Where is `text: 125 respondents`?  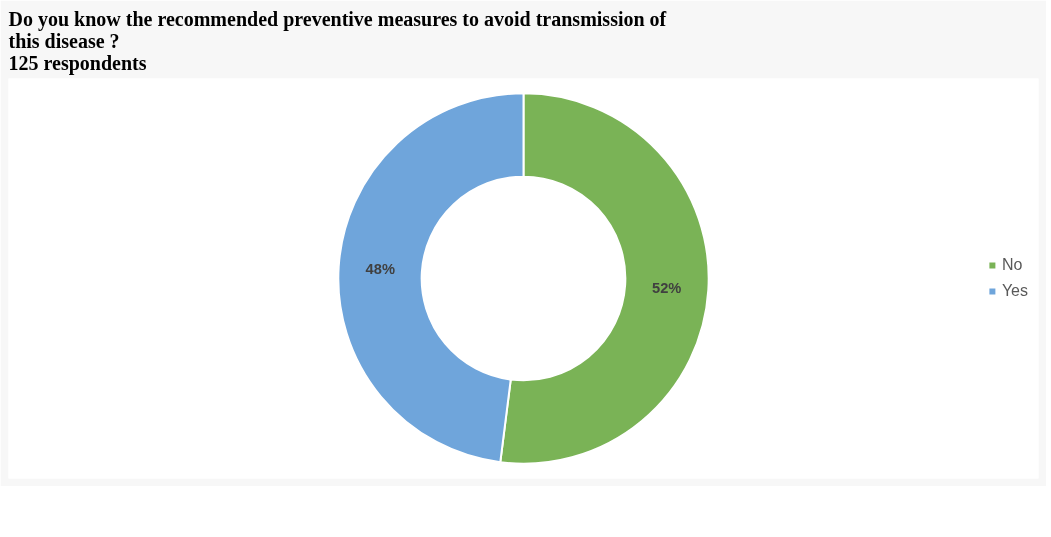 text: 125 respondents is located at coordinates (77, 63).